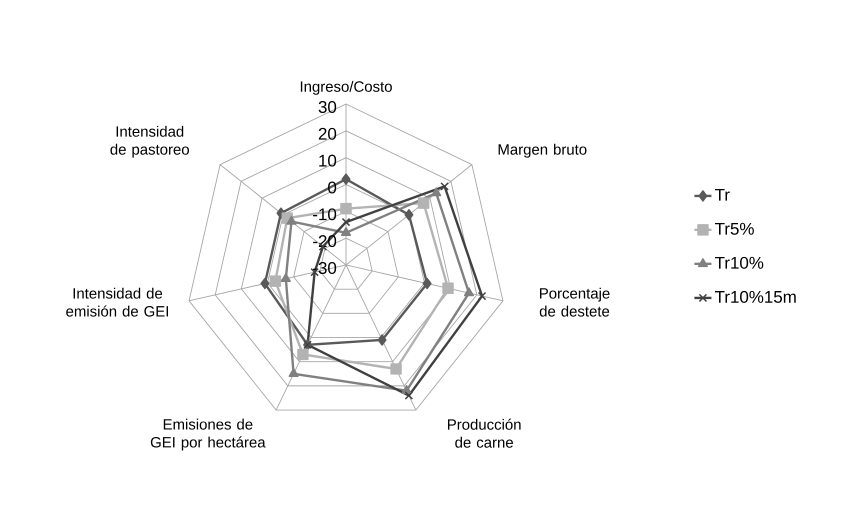  What do you see at coordinates (208, 434) in the screenshot?
I see `spoke-label: Emisiones de GEI por hectárea` at bounding box center [208, 434].